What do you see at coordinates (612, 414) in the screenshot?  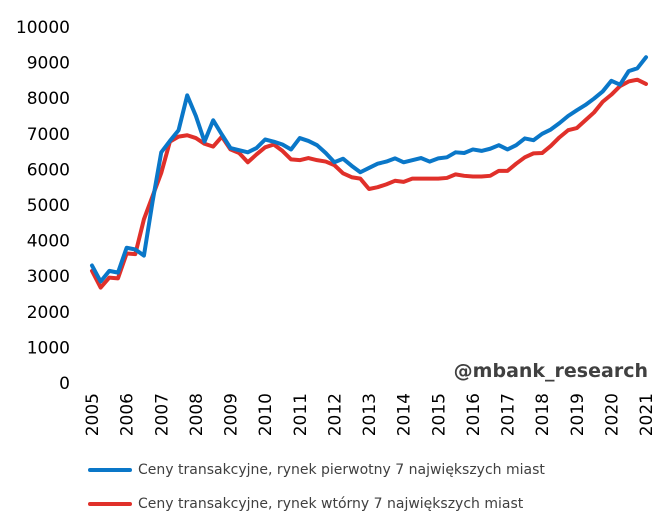 I see `x-tick-label: 2020` at bounding box center [612, 414].